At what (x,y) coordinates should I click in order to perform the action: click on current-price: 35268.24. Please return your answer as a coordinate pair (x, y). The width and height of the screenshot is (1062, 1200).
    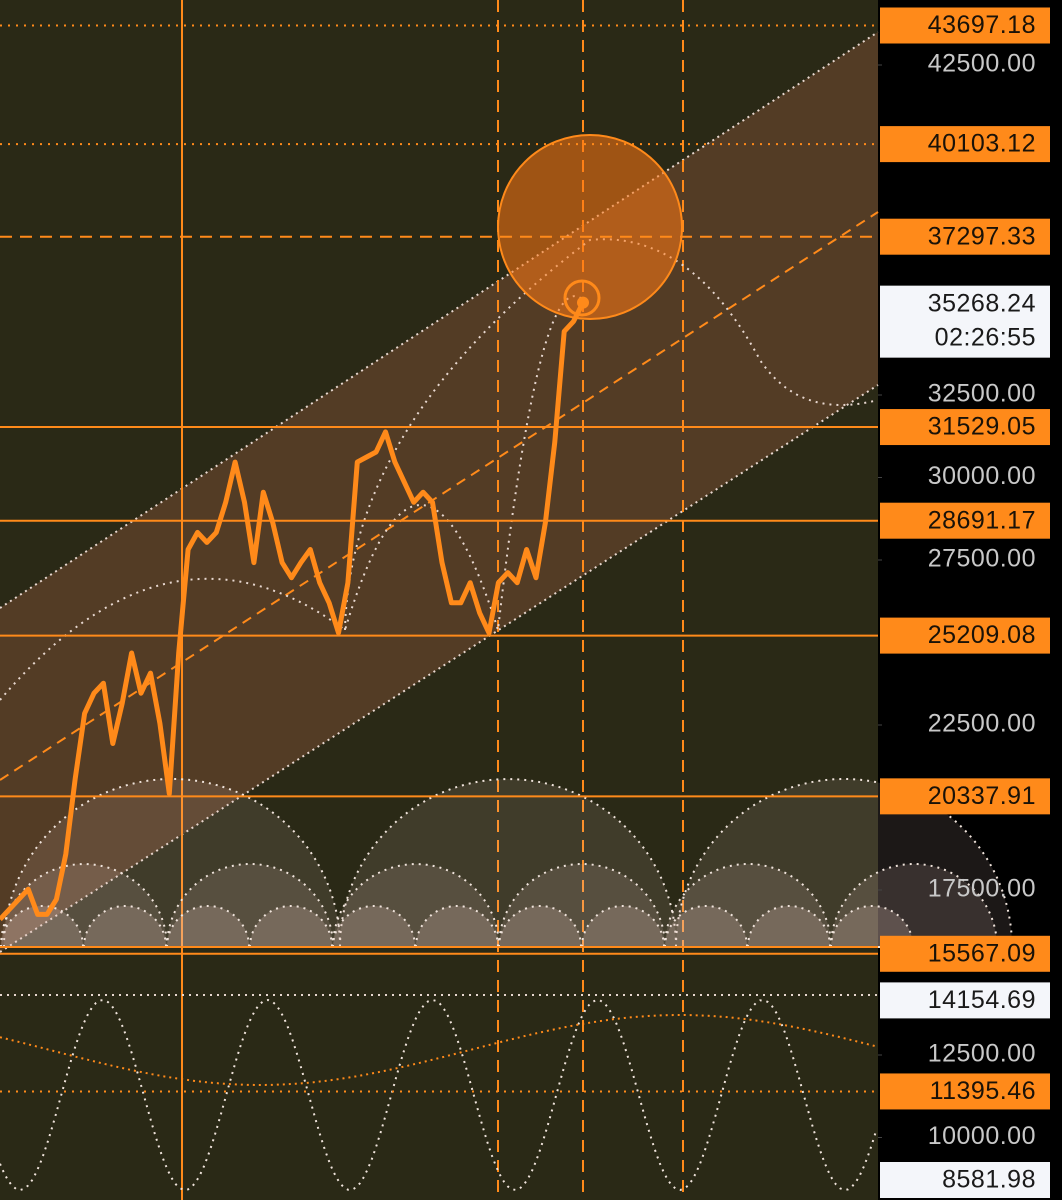
    Looking at the image, I should click on (982, 303).